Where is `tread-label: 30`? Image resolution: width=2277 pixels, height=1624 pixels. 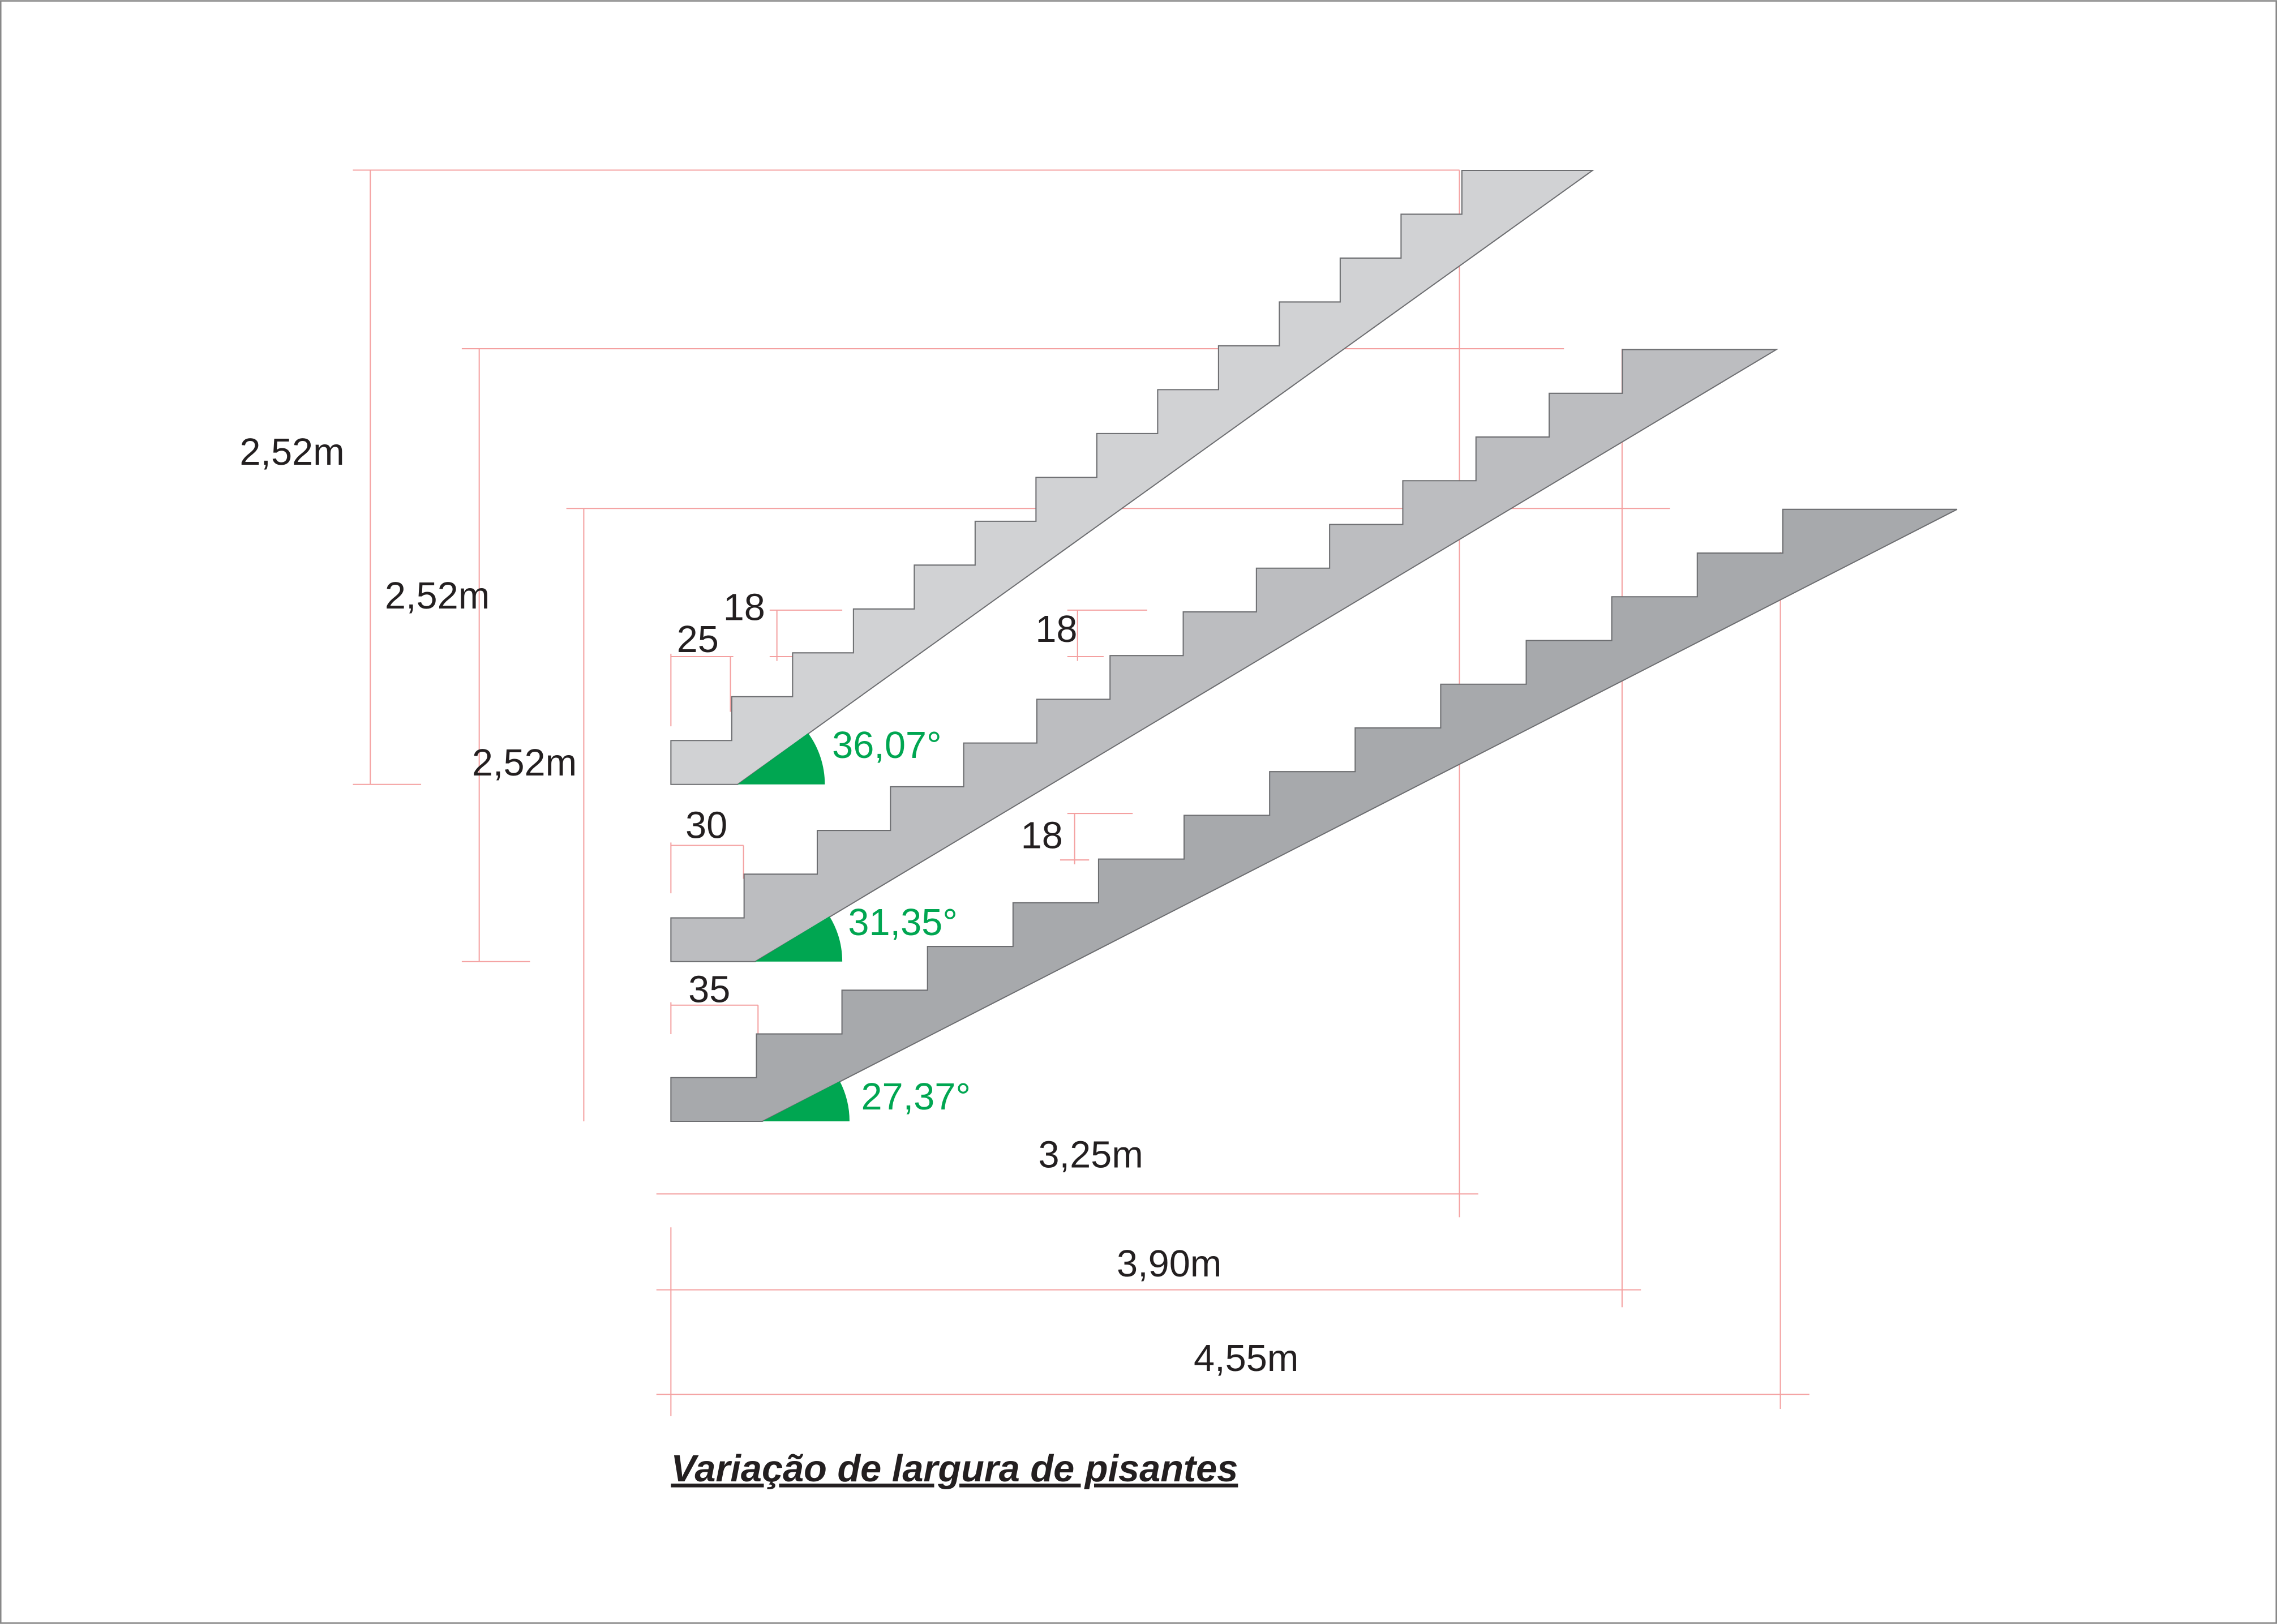 tread-label: 30 is located at coordinates (706, 825).